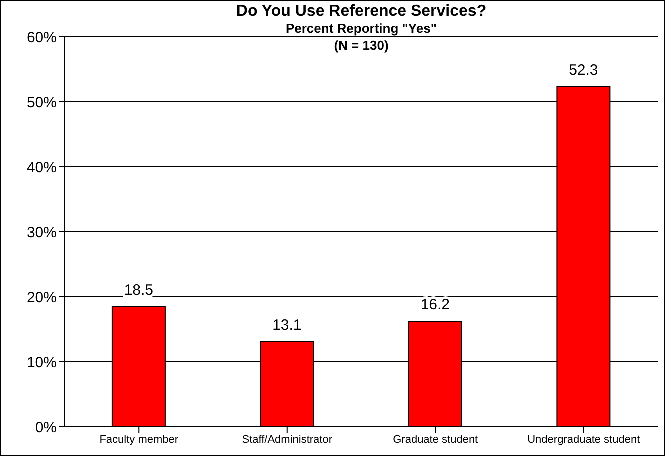  I want to click on y-tick-label: 0%, so click(46, 427).